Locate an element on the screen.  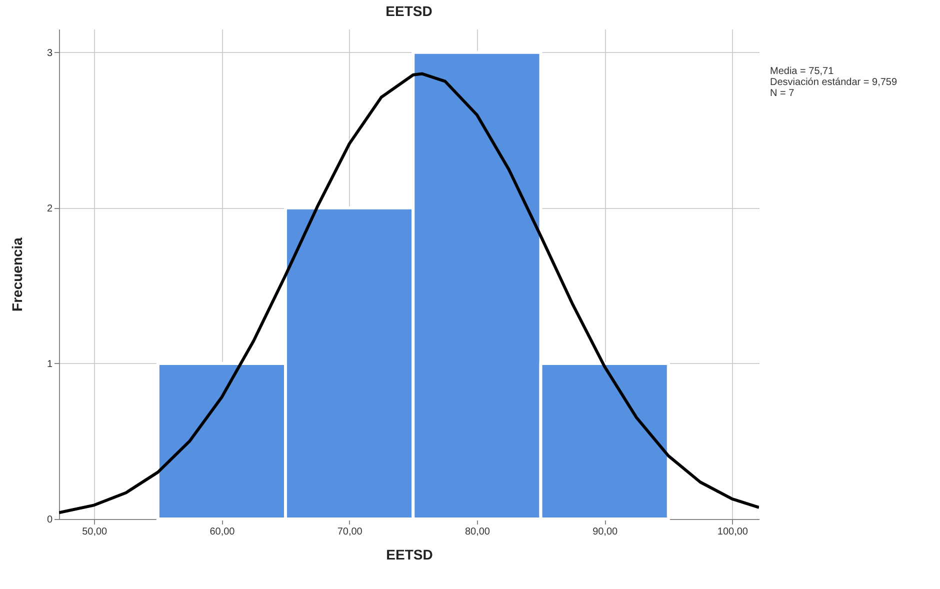
y-tick-label: 3 is located at coordinates (49, 53).